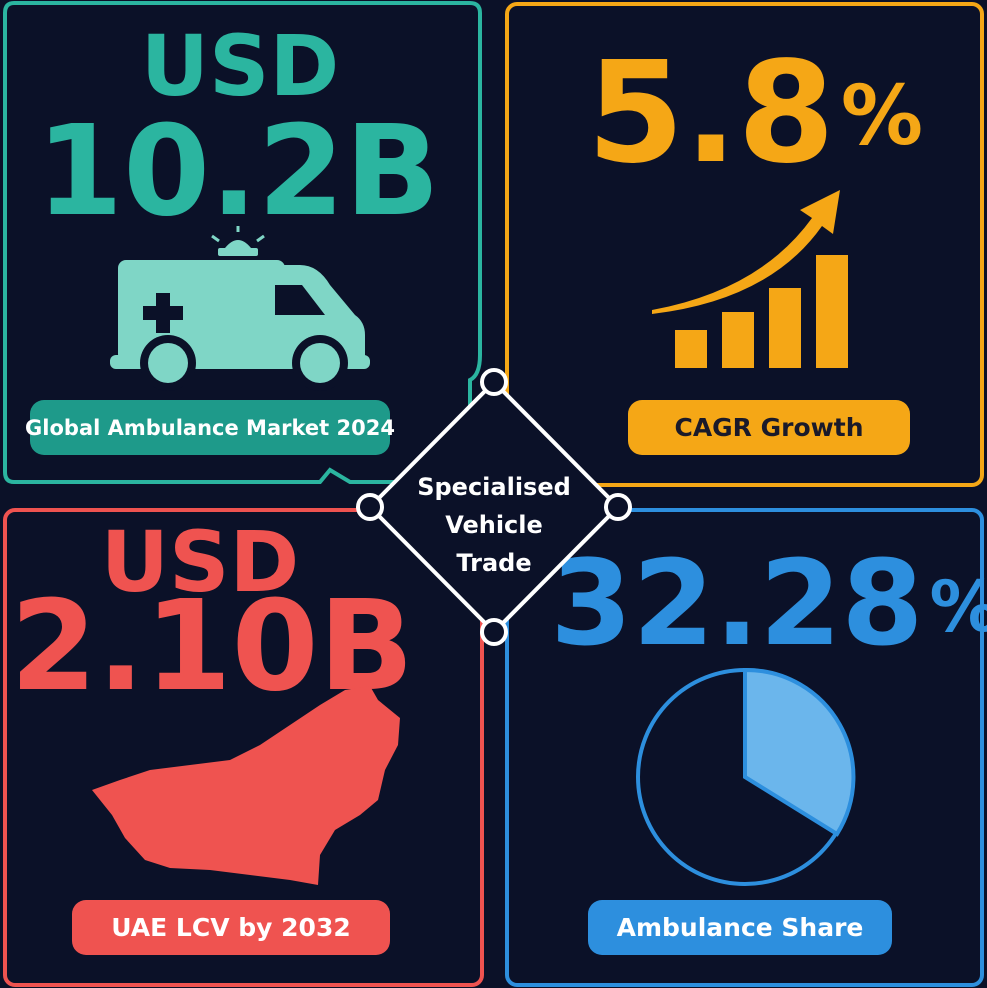  What do you see at coordinates (494, 507) in the screenshot?
I see `center-badge: Specialised Vehicle Trade` at bounding box center [494, 507].